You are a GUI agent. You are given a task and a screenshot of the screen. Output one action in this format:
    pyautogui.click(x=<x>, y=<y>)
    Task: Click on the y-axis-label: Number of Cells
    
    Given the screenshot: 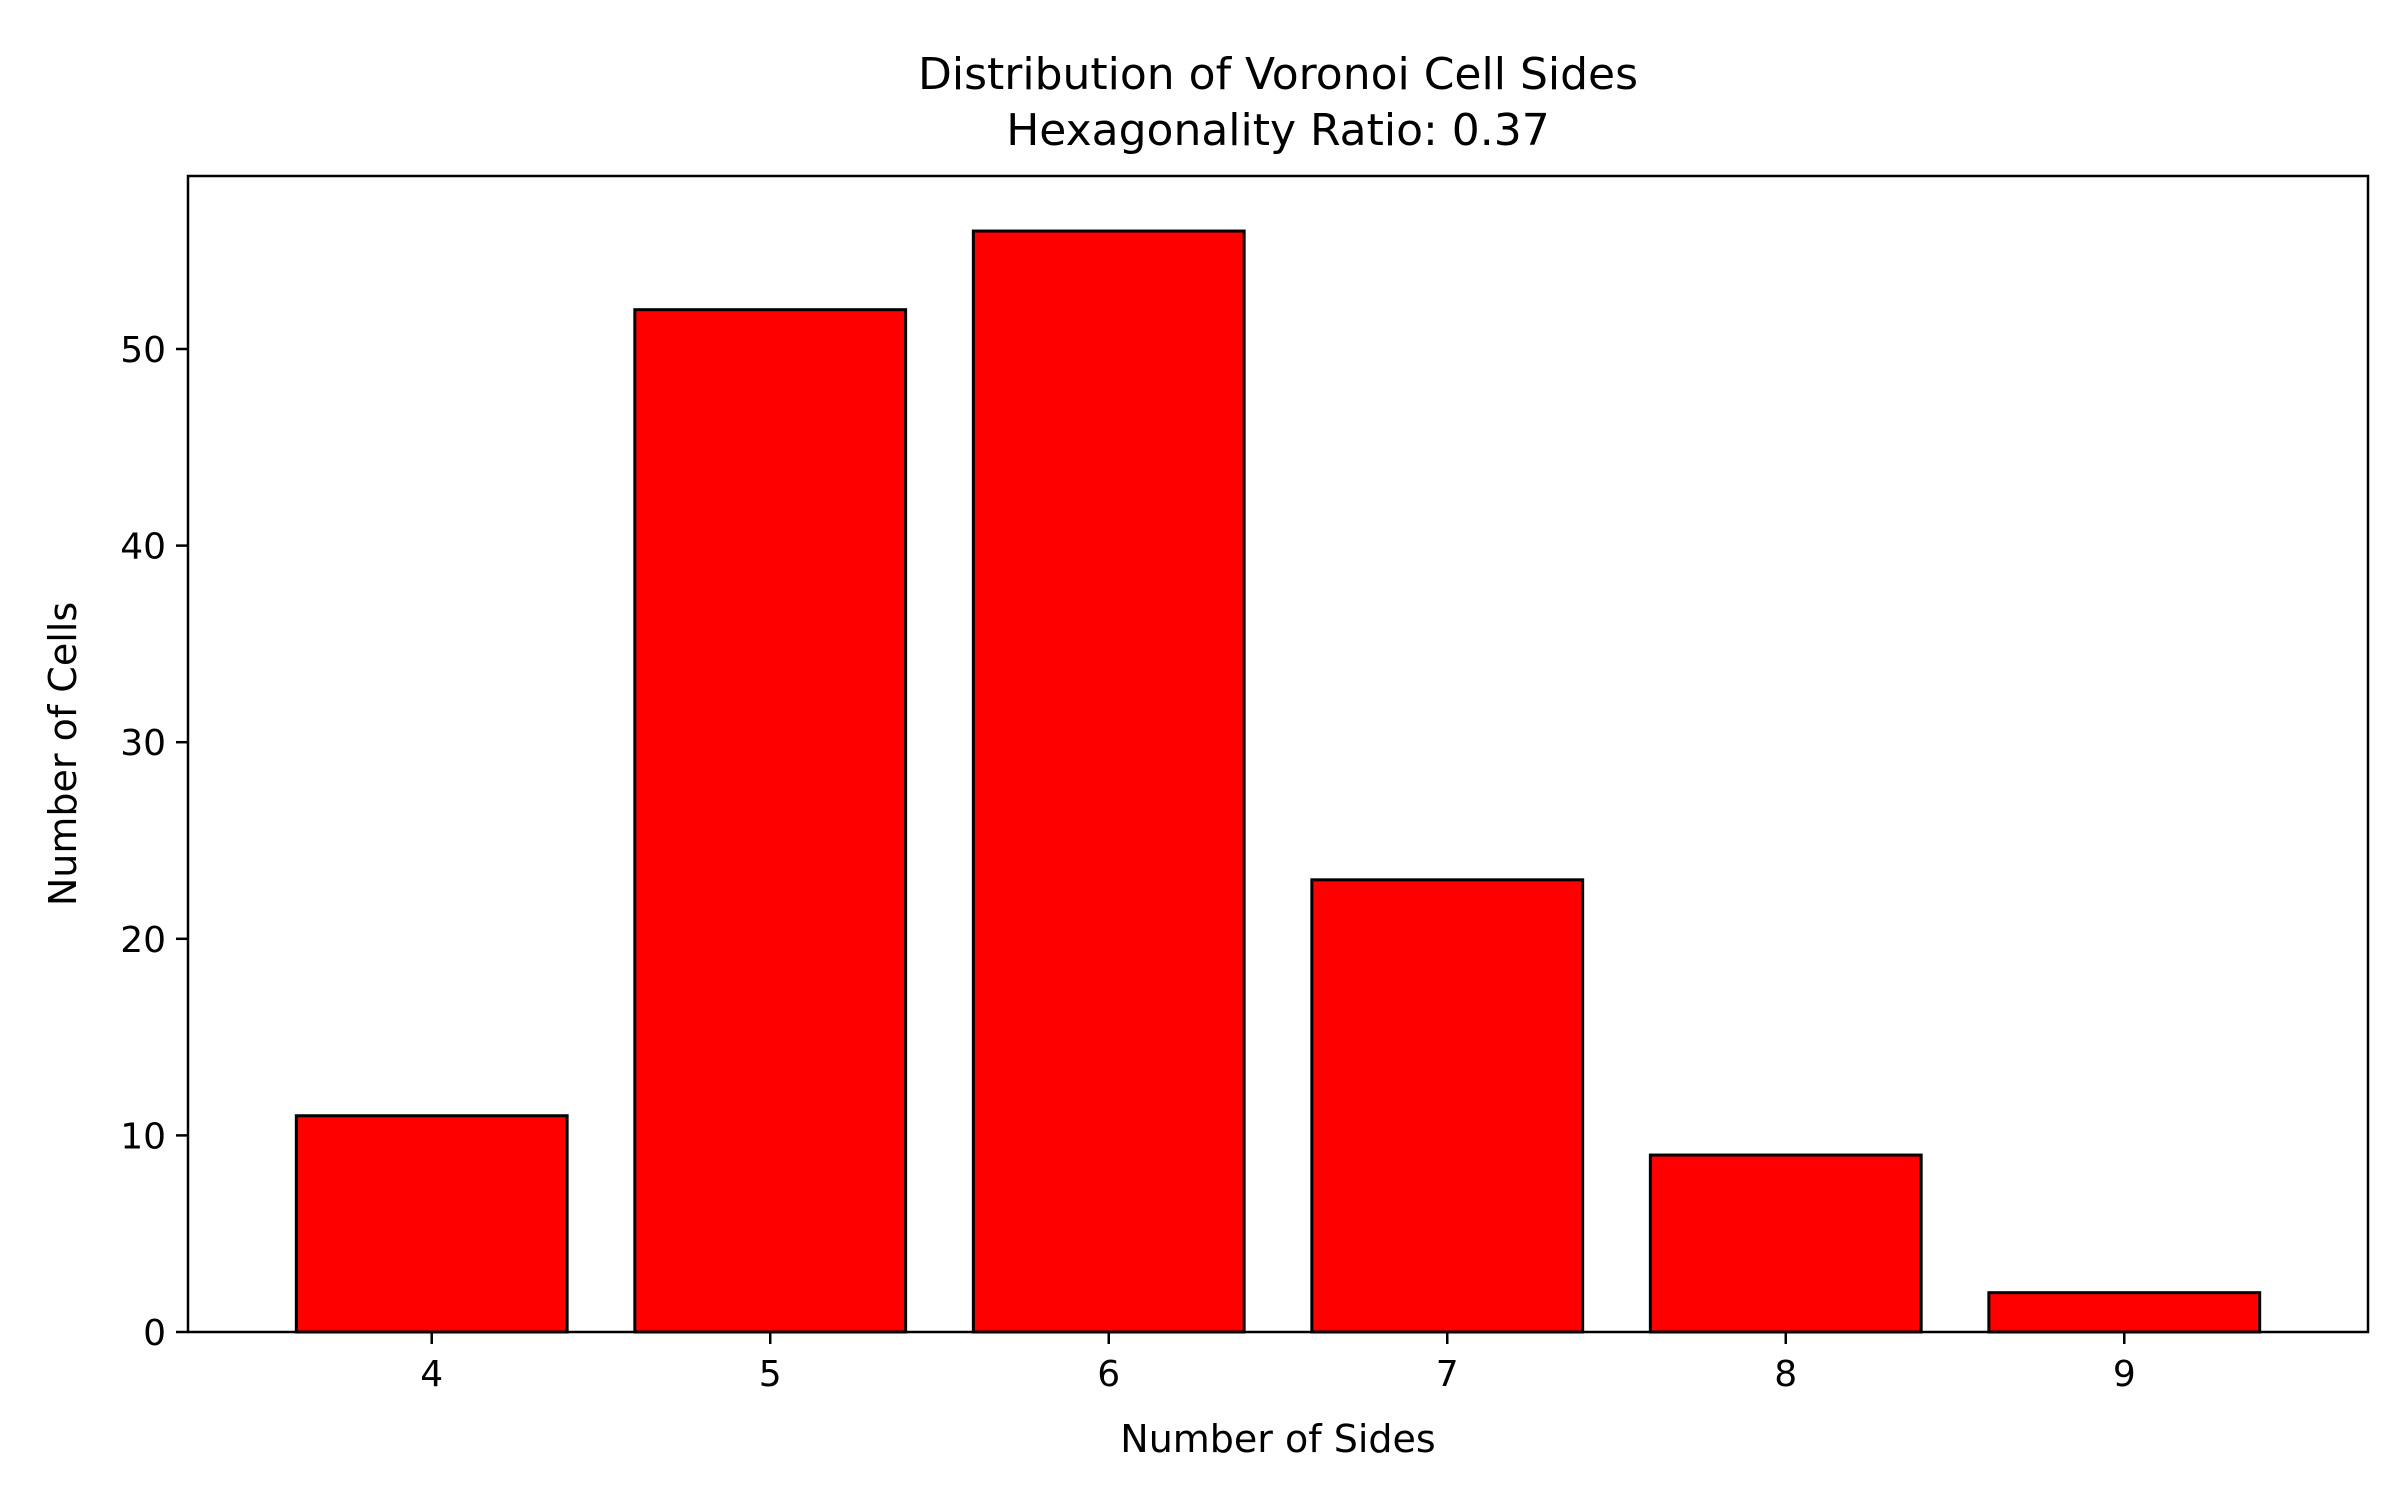 What is the action you would take?
    pyautogui.click(x=63, y=754)
    